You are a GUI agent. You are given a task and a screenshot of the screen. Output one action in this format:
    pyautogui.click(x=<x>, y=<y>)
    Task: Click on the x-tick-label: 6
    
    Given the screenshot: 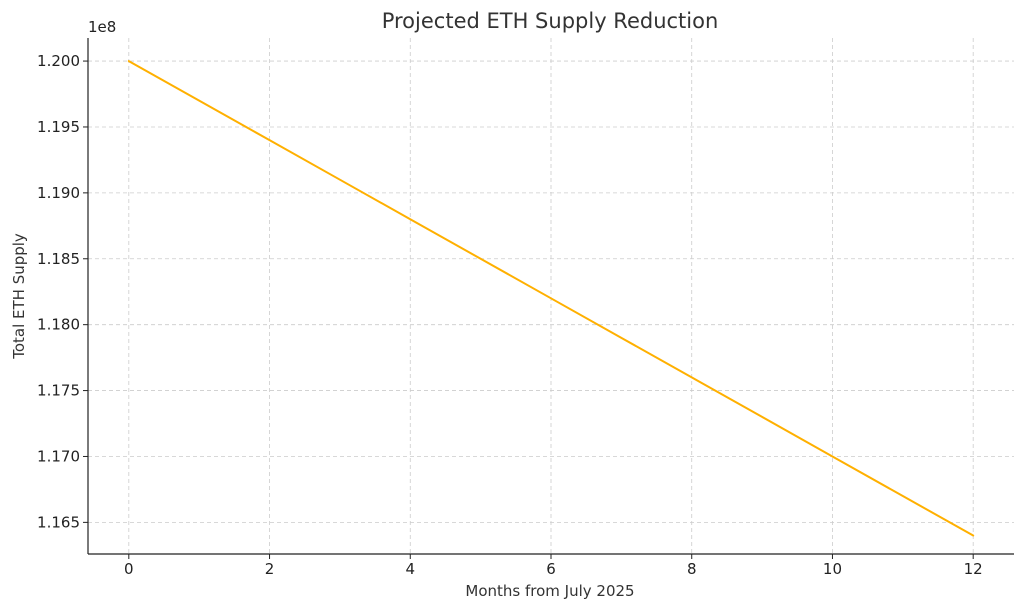 What is the action you would take?
    pyautogui.click(x=551, y=569)
    